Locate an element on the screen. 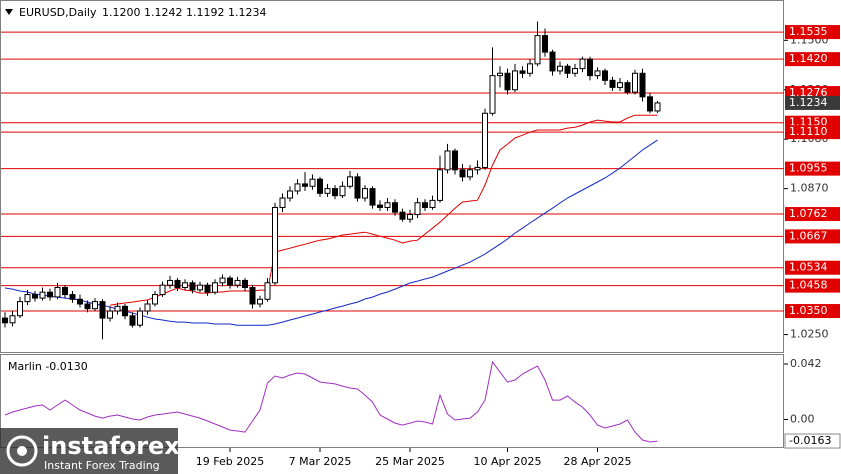 The width and height of the screenshot is (841, 474). watermark-brand: instaforex is located at coordinates (111, 446).